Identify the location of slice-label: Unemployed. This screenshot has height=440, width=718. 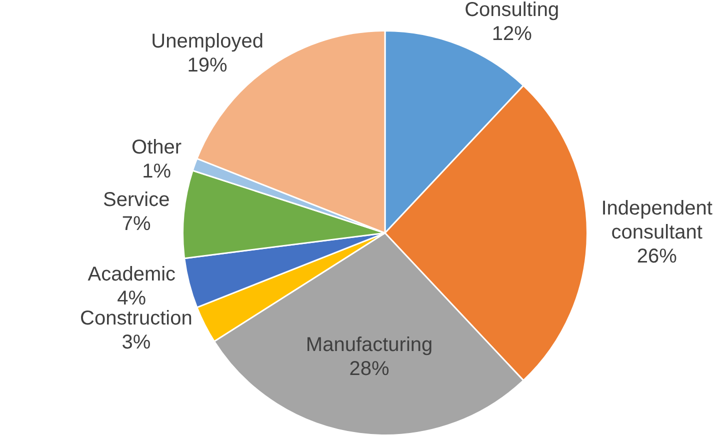
(207, 41).